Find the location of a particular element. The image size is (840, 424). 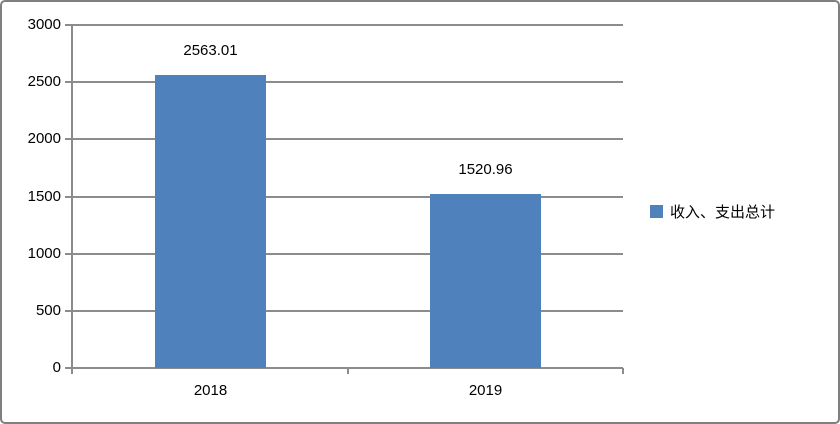

y-tick-label: 1000 is located at coordinates (44, 253).